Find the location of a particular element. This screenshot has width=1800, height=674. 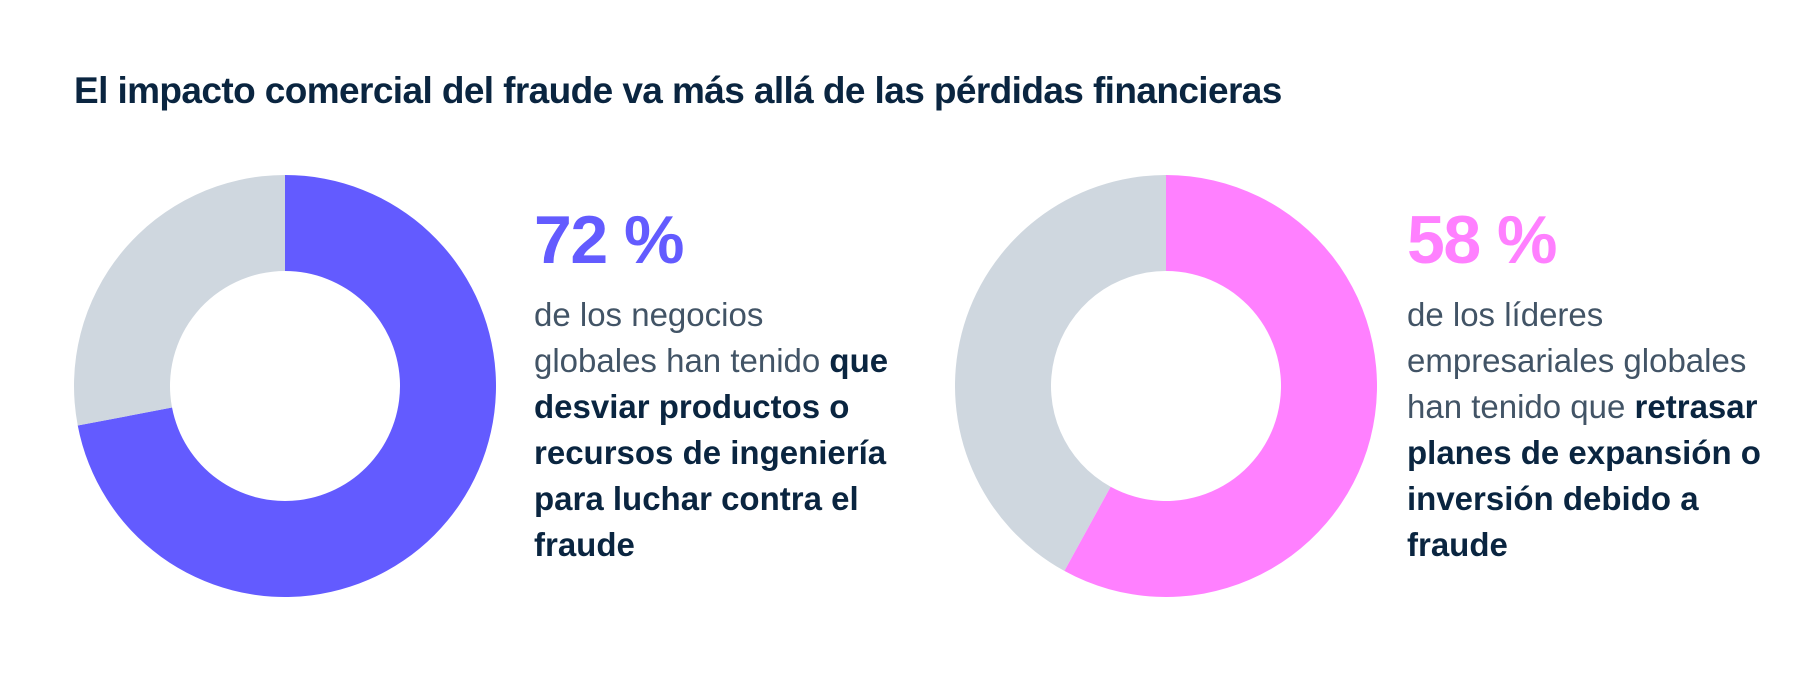

donut-2-slice-highlight is located at coordinates (1220, 386).